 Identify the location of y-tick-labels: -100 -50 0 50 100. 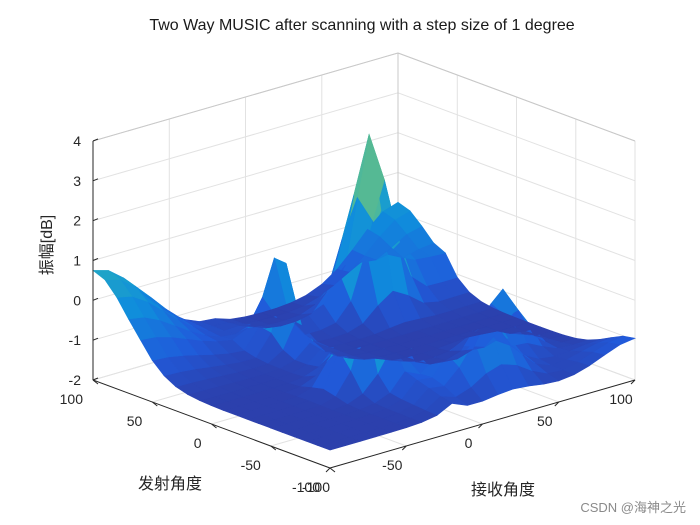
(190, 443).